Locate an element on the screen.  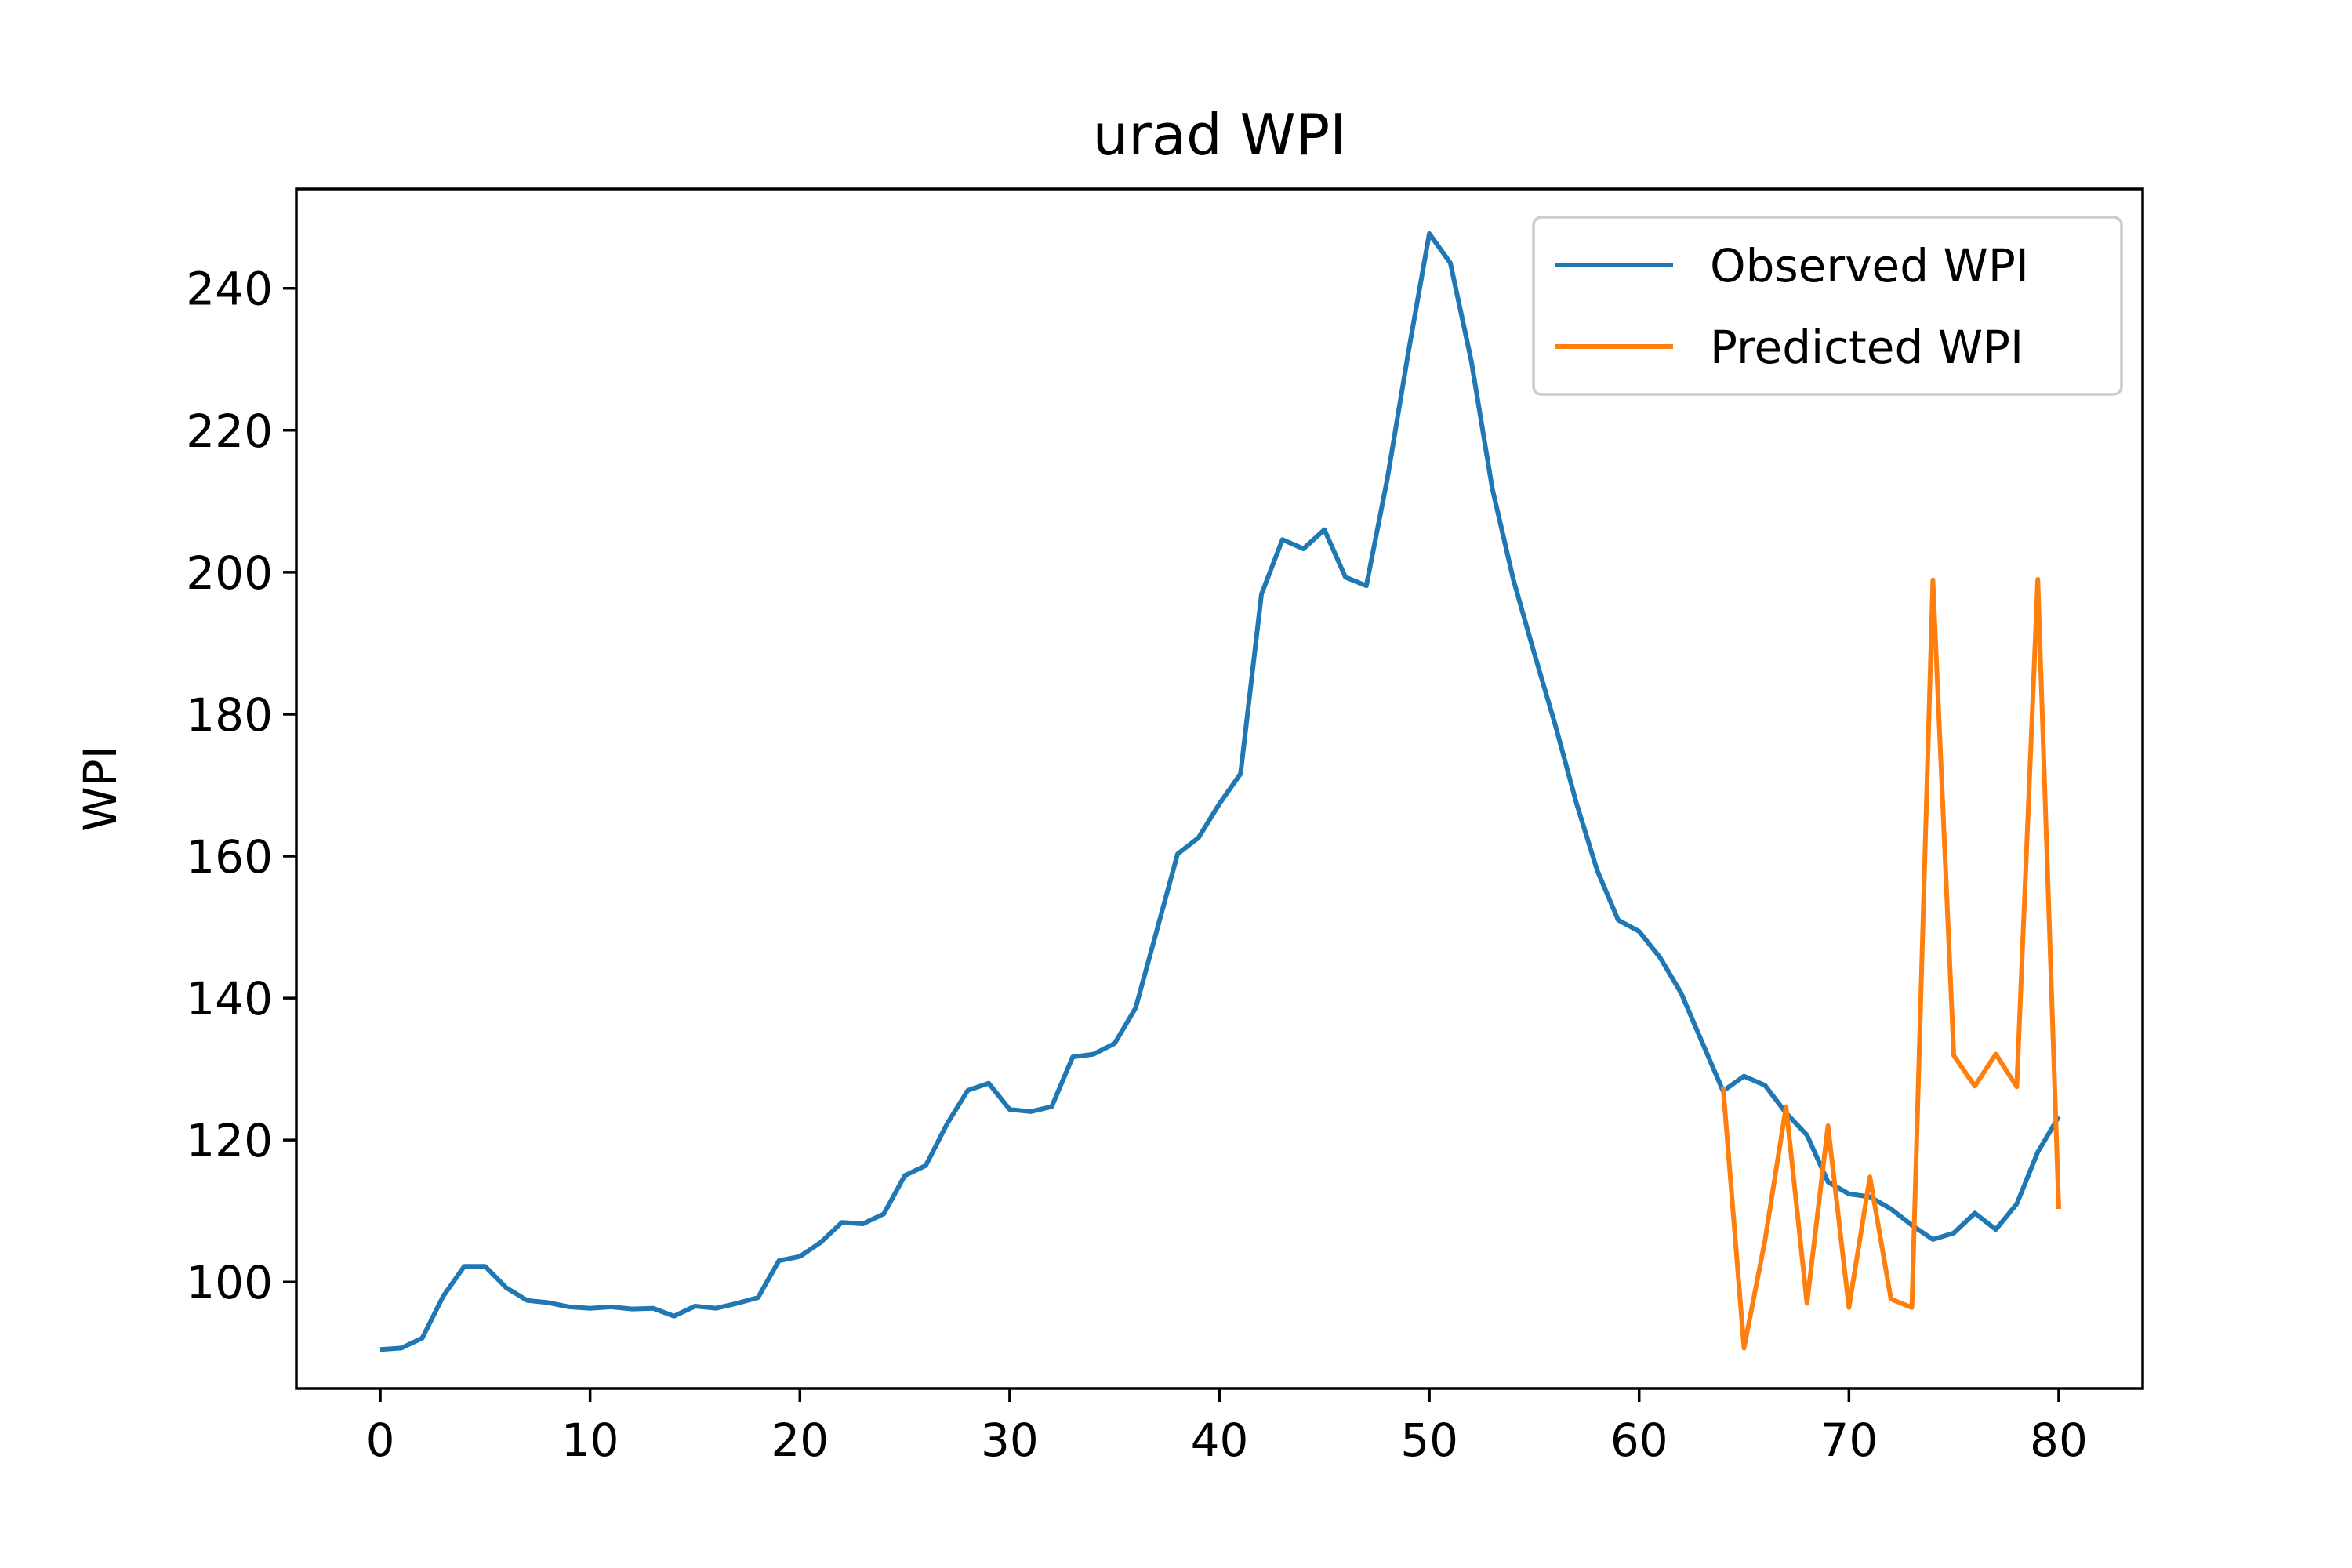
legend-label: Predicted WPI is located at coordinates (1867, 347).